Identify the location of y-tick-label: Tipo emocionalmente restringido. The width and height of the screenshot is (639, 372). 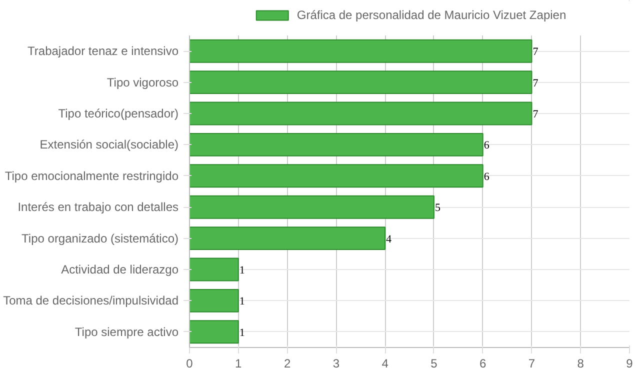
(91, 175).